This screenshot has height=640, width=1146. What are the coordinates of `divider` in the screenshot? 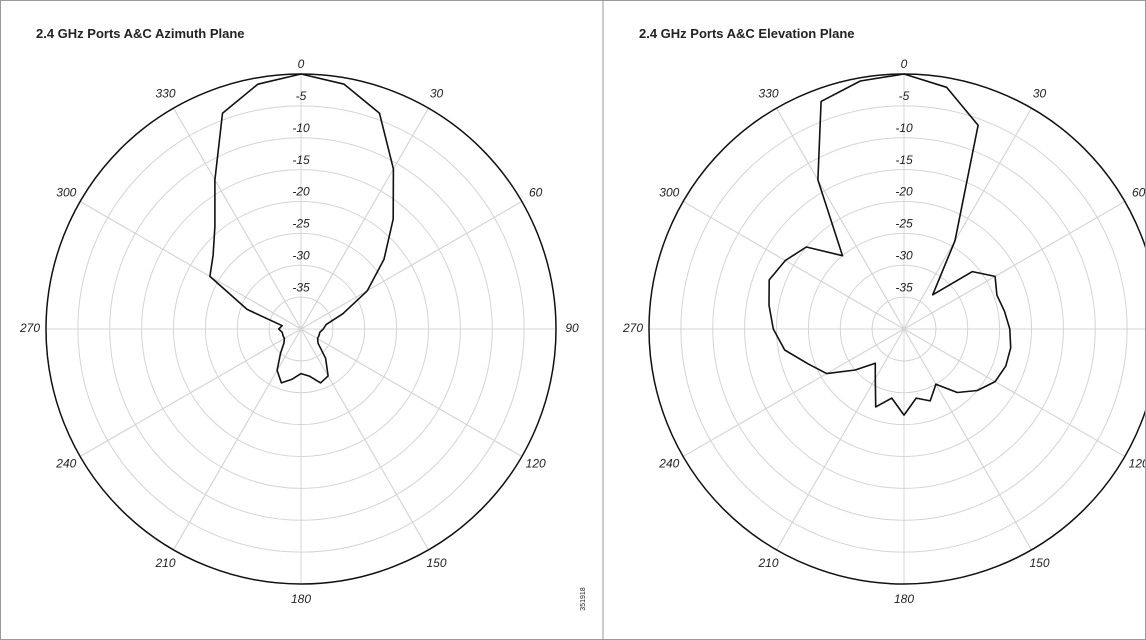 It's located at (603, 320).